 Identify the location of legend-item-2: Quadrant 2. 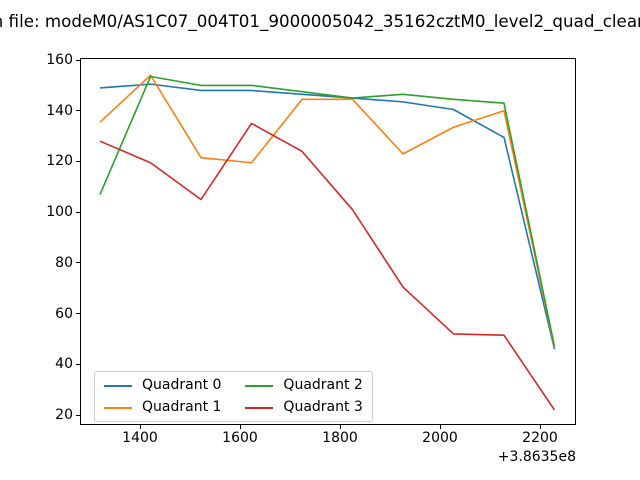
(304, 385).